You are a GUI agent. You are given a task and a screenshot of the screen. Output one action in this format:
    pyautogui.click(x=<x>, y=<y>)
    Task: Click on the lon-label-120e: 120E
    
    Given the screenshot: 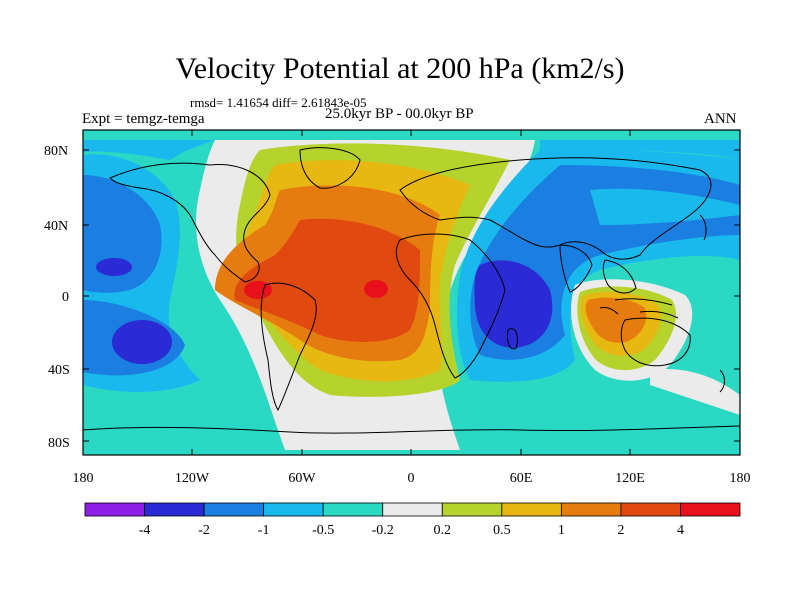 What is the action you would take?
    pyautogui.click(x=630, y=478)
    